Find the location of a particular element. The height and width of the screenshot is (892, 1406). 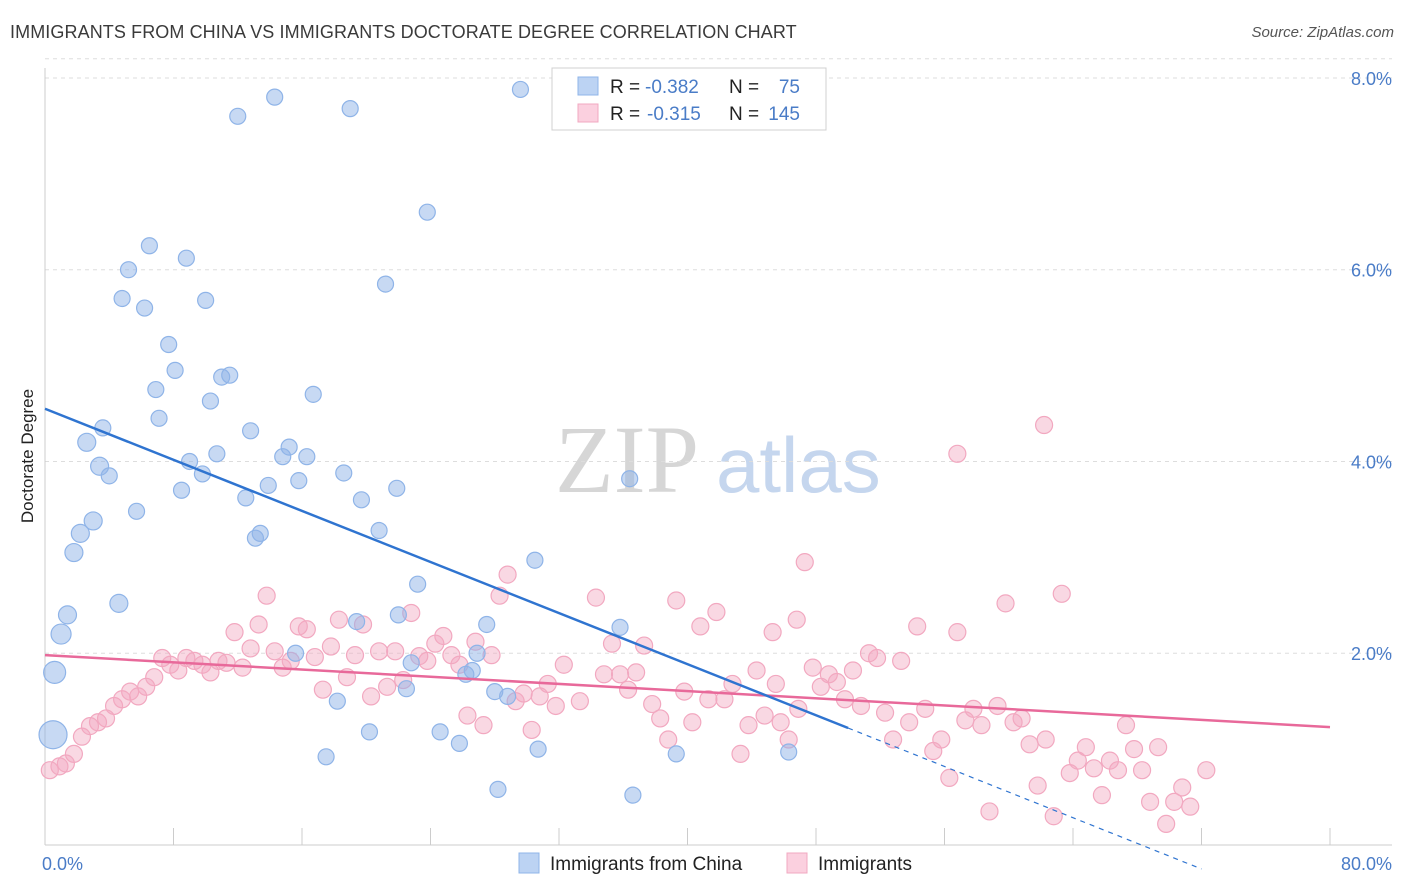

x-tick-label-min: 0.0% is located at coordinates (62, 864).